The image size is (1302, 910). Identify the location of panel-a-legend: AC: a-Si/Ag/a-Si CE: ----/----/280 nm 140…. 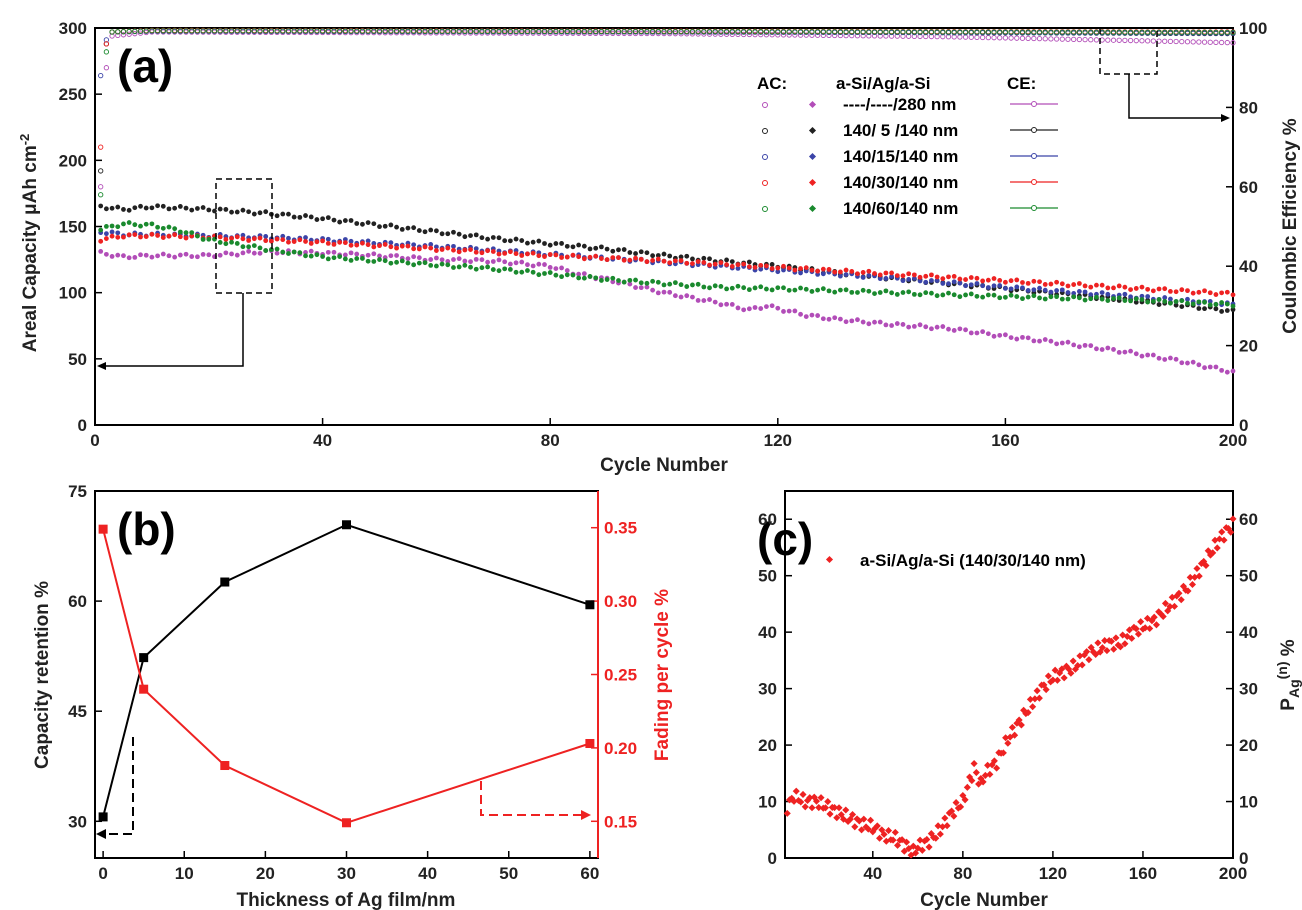
(907, 146).